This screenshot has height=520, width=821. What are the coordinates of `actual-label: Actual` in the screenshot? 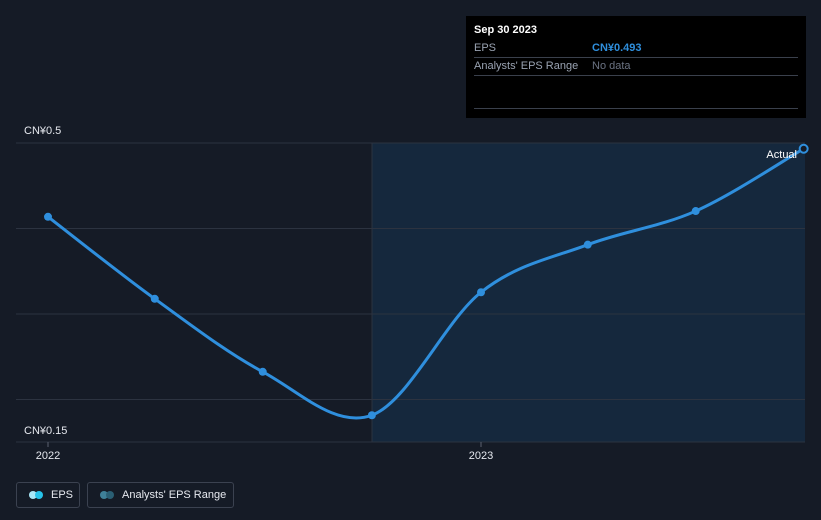 It's located at (781, 155).